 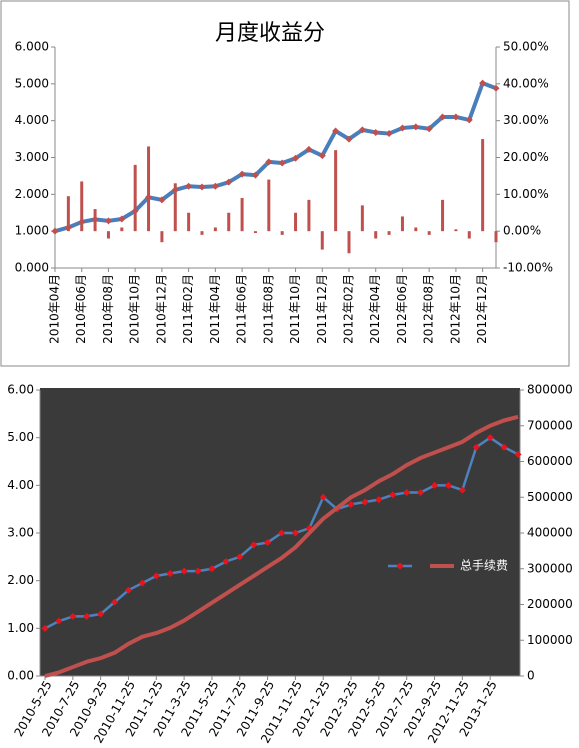 I want to click on y-tick-label: 5.00, so click(x=20, y=437).